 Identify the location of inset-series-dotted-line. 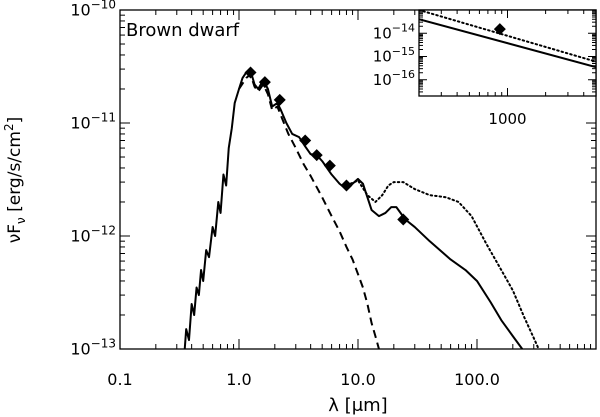
(507, 36).